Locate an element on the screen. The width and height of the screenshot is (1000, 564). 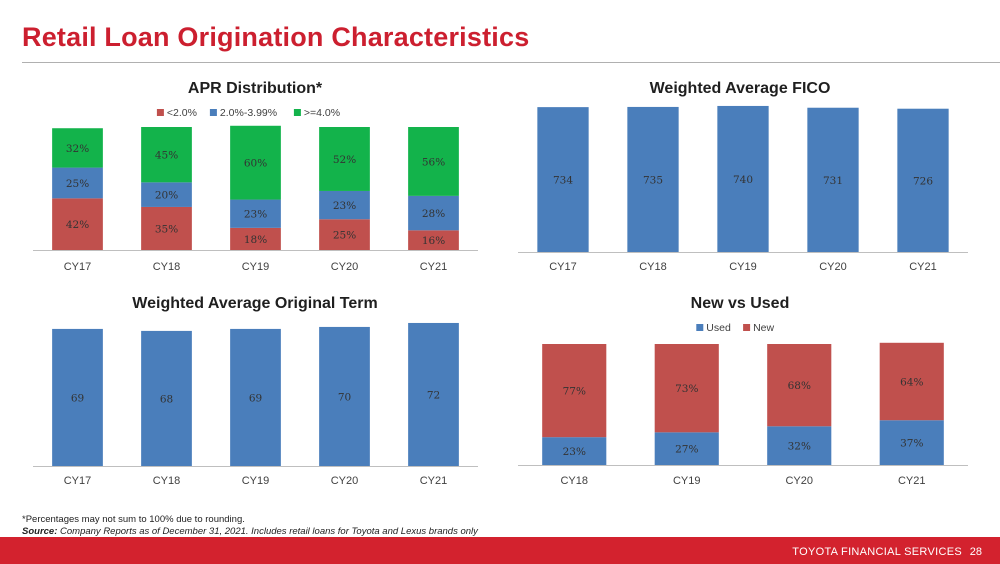
newused-data-label: 23% is located at coordinates (574, 452).